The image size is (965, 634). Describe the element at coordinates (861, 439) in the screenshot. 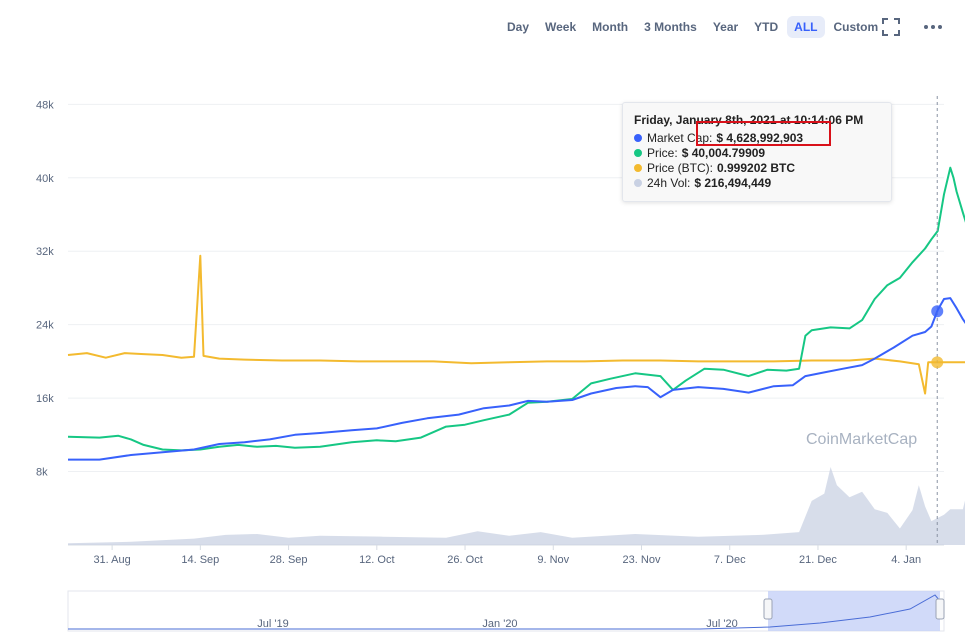

I see `watermark: CoinMarketCap` at that location.